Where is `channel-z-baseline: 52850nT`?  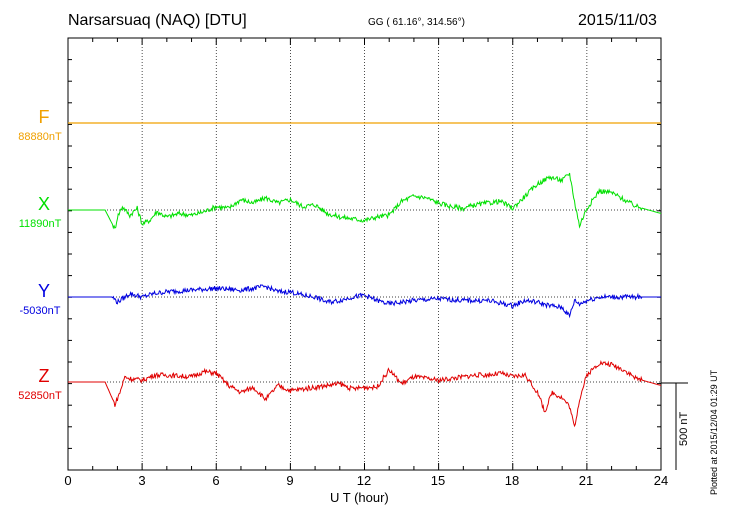 channel-z-baseline: 52850nT is located at coordinates (40, 396).